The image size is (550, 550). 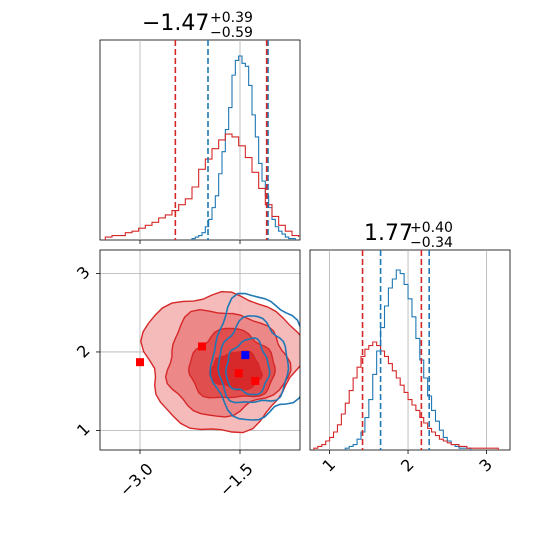 What do you see at coordinates (407, 465) in the screenshot?
I see `histogram-y-tick-label: 2` at bounding box center [407, 465].